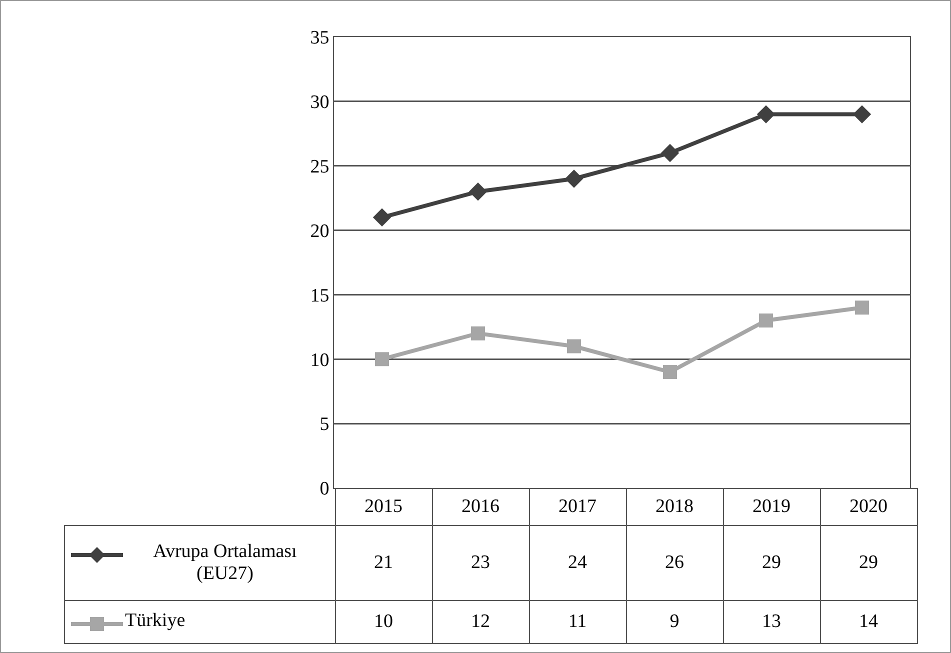 The image size is (951, 653). I want to click on x-tick-label: 2018, so click(674, 507).